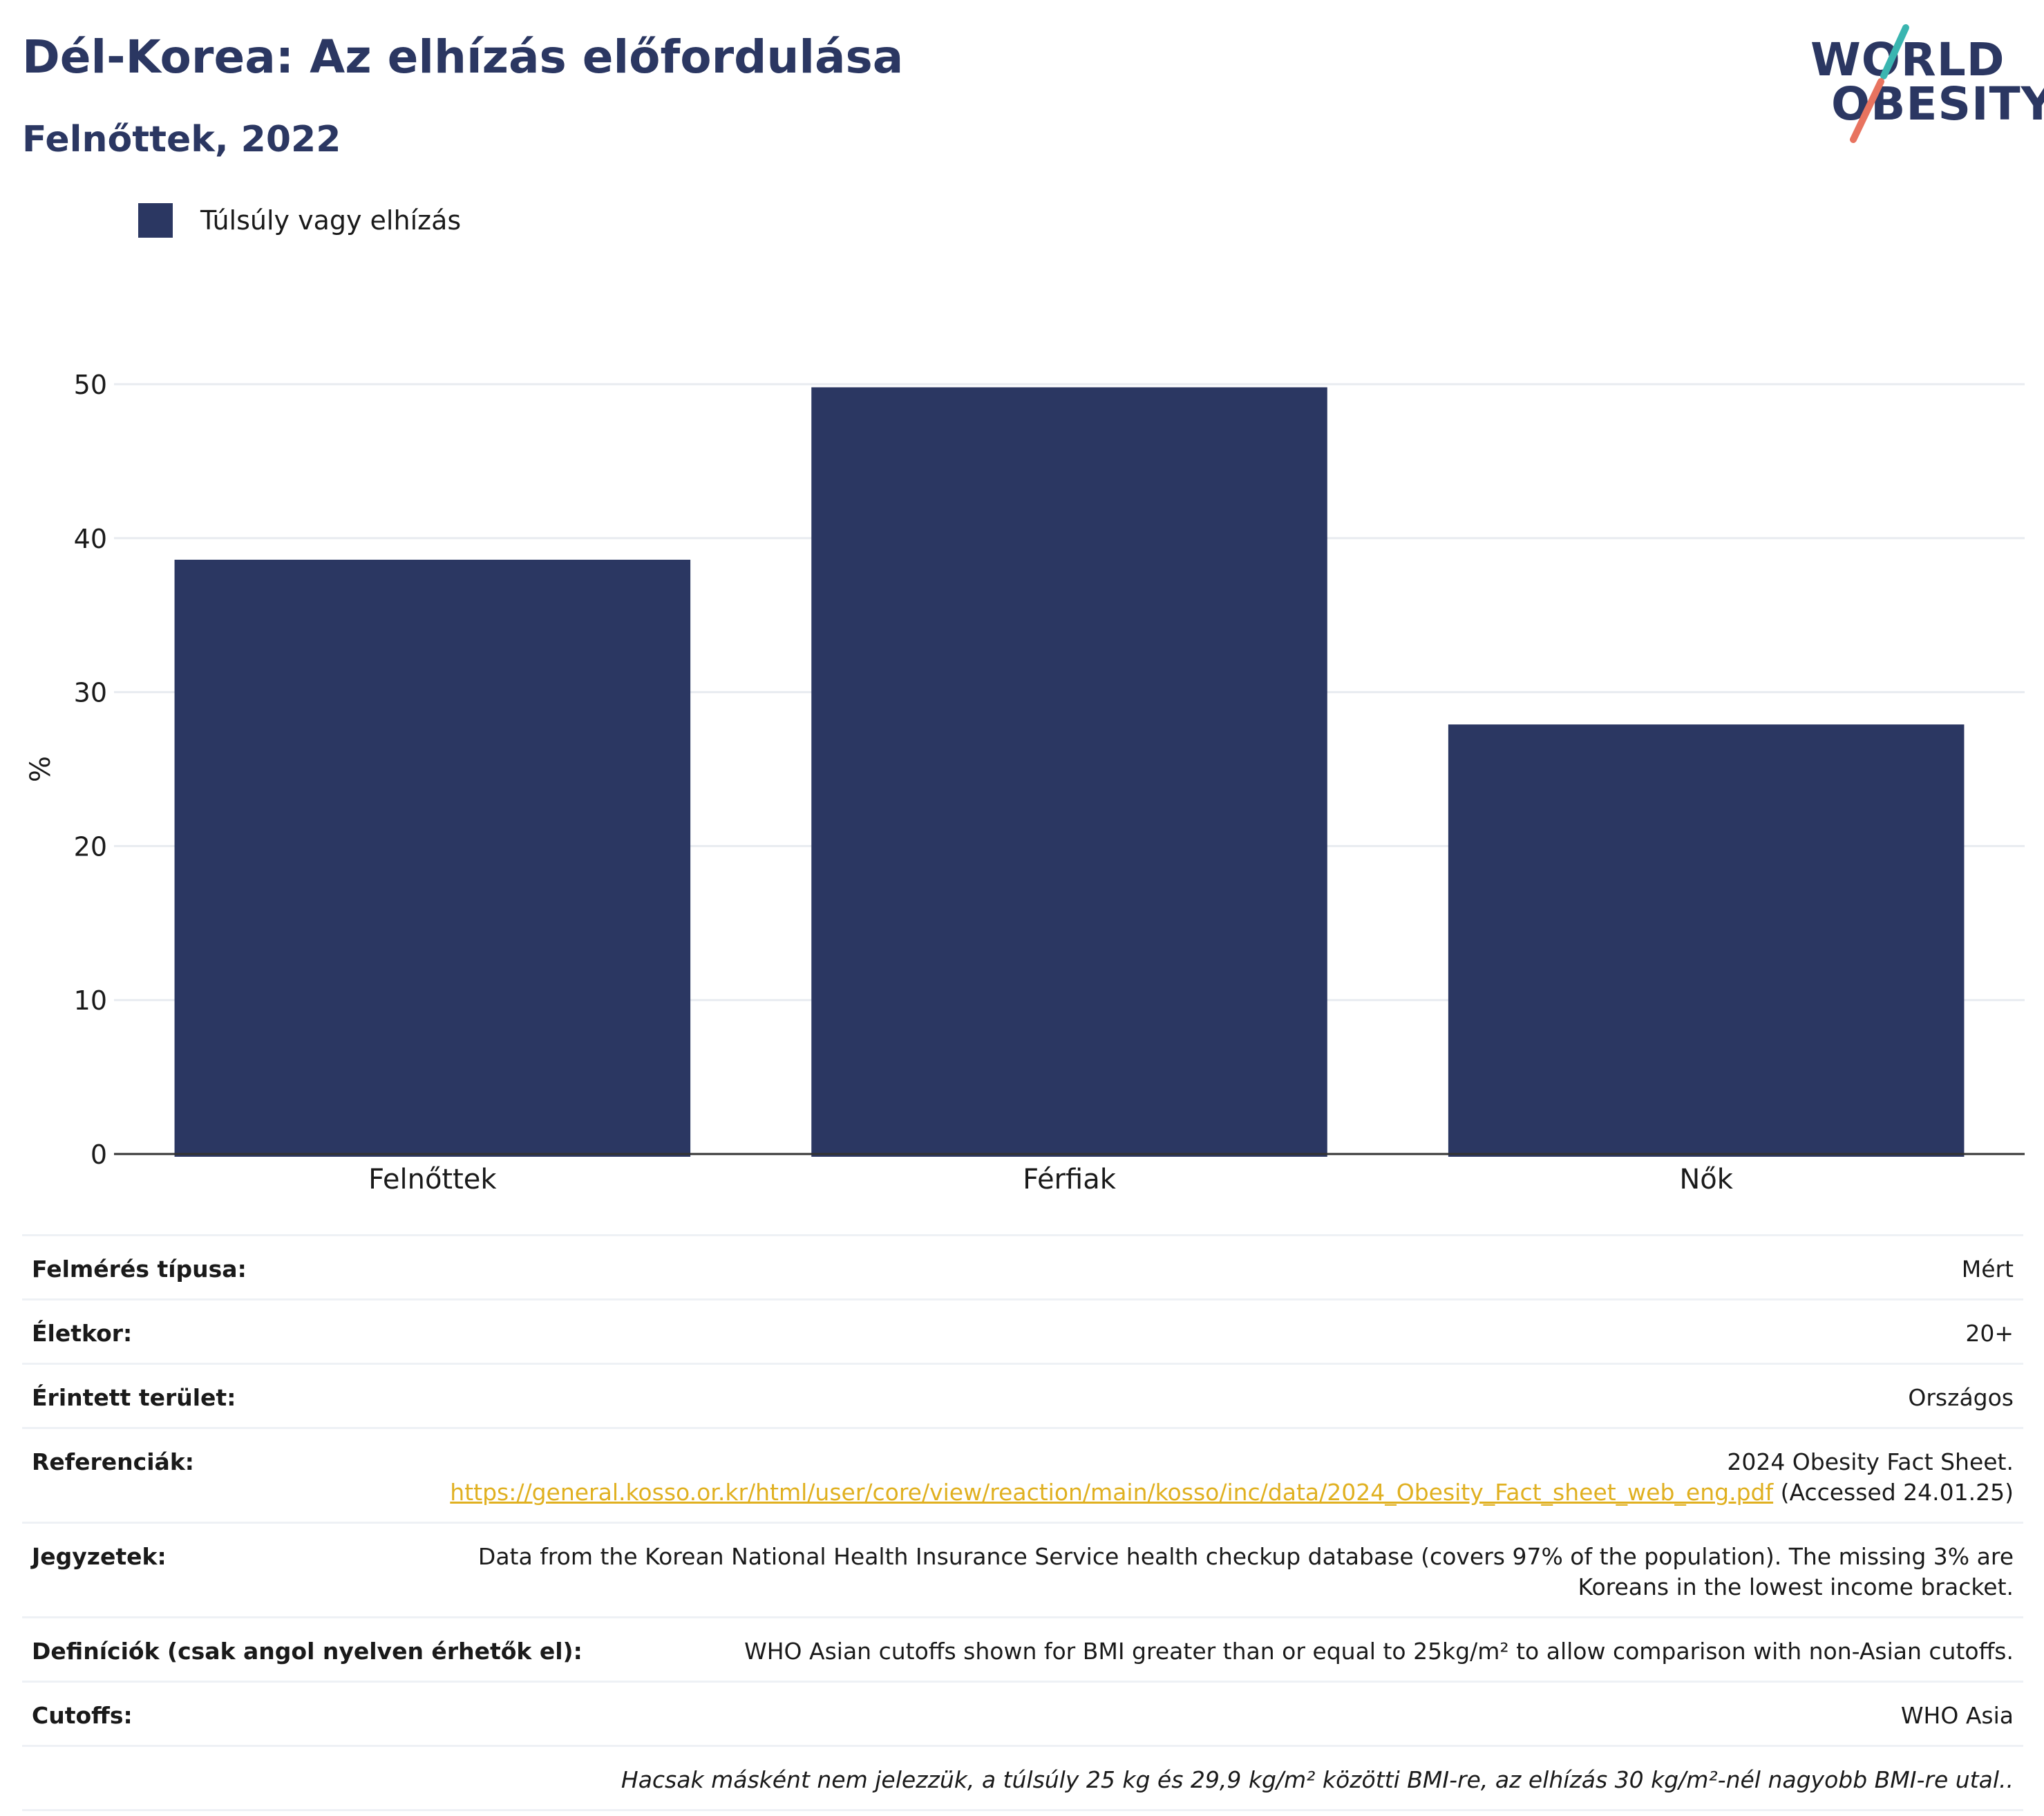 The height and width of the screenshot is (1816, 2044). Describe the element at coordinates (82, 1715) in the screenshot. I see `info-label: Cutoffs:` at that location.